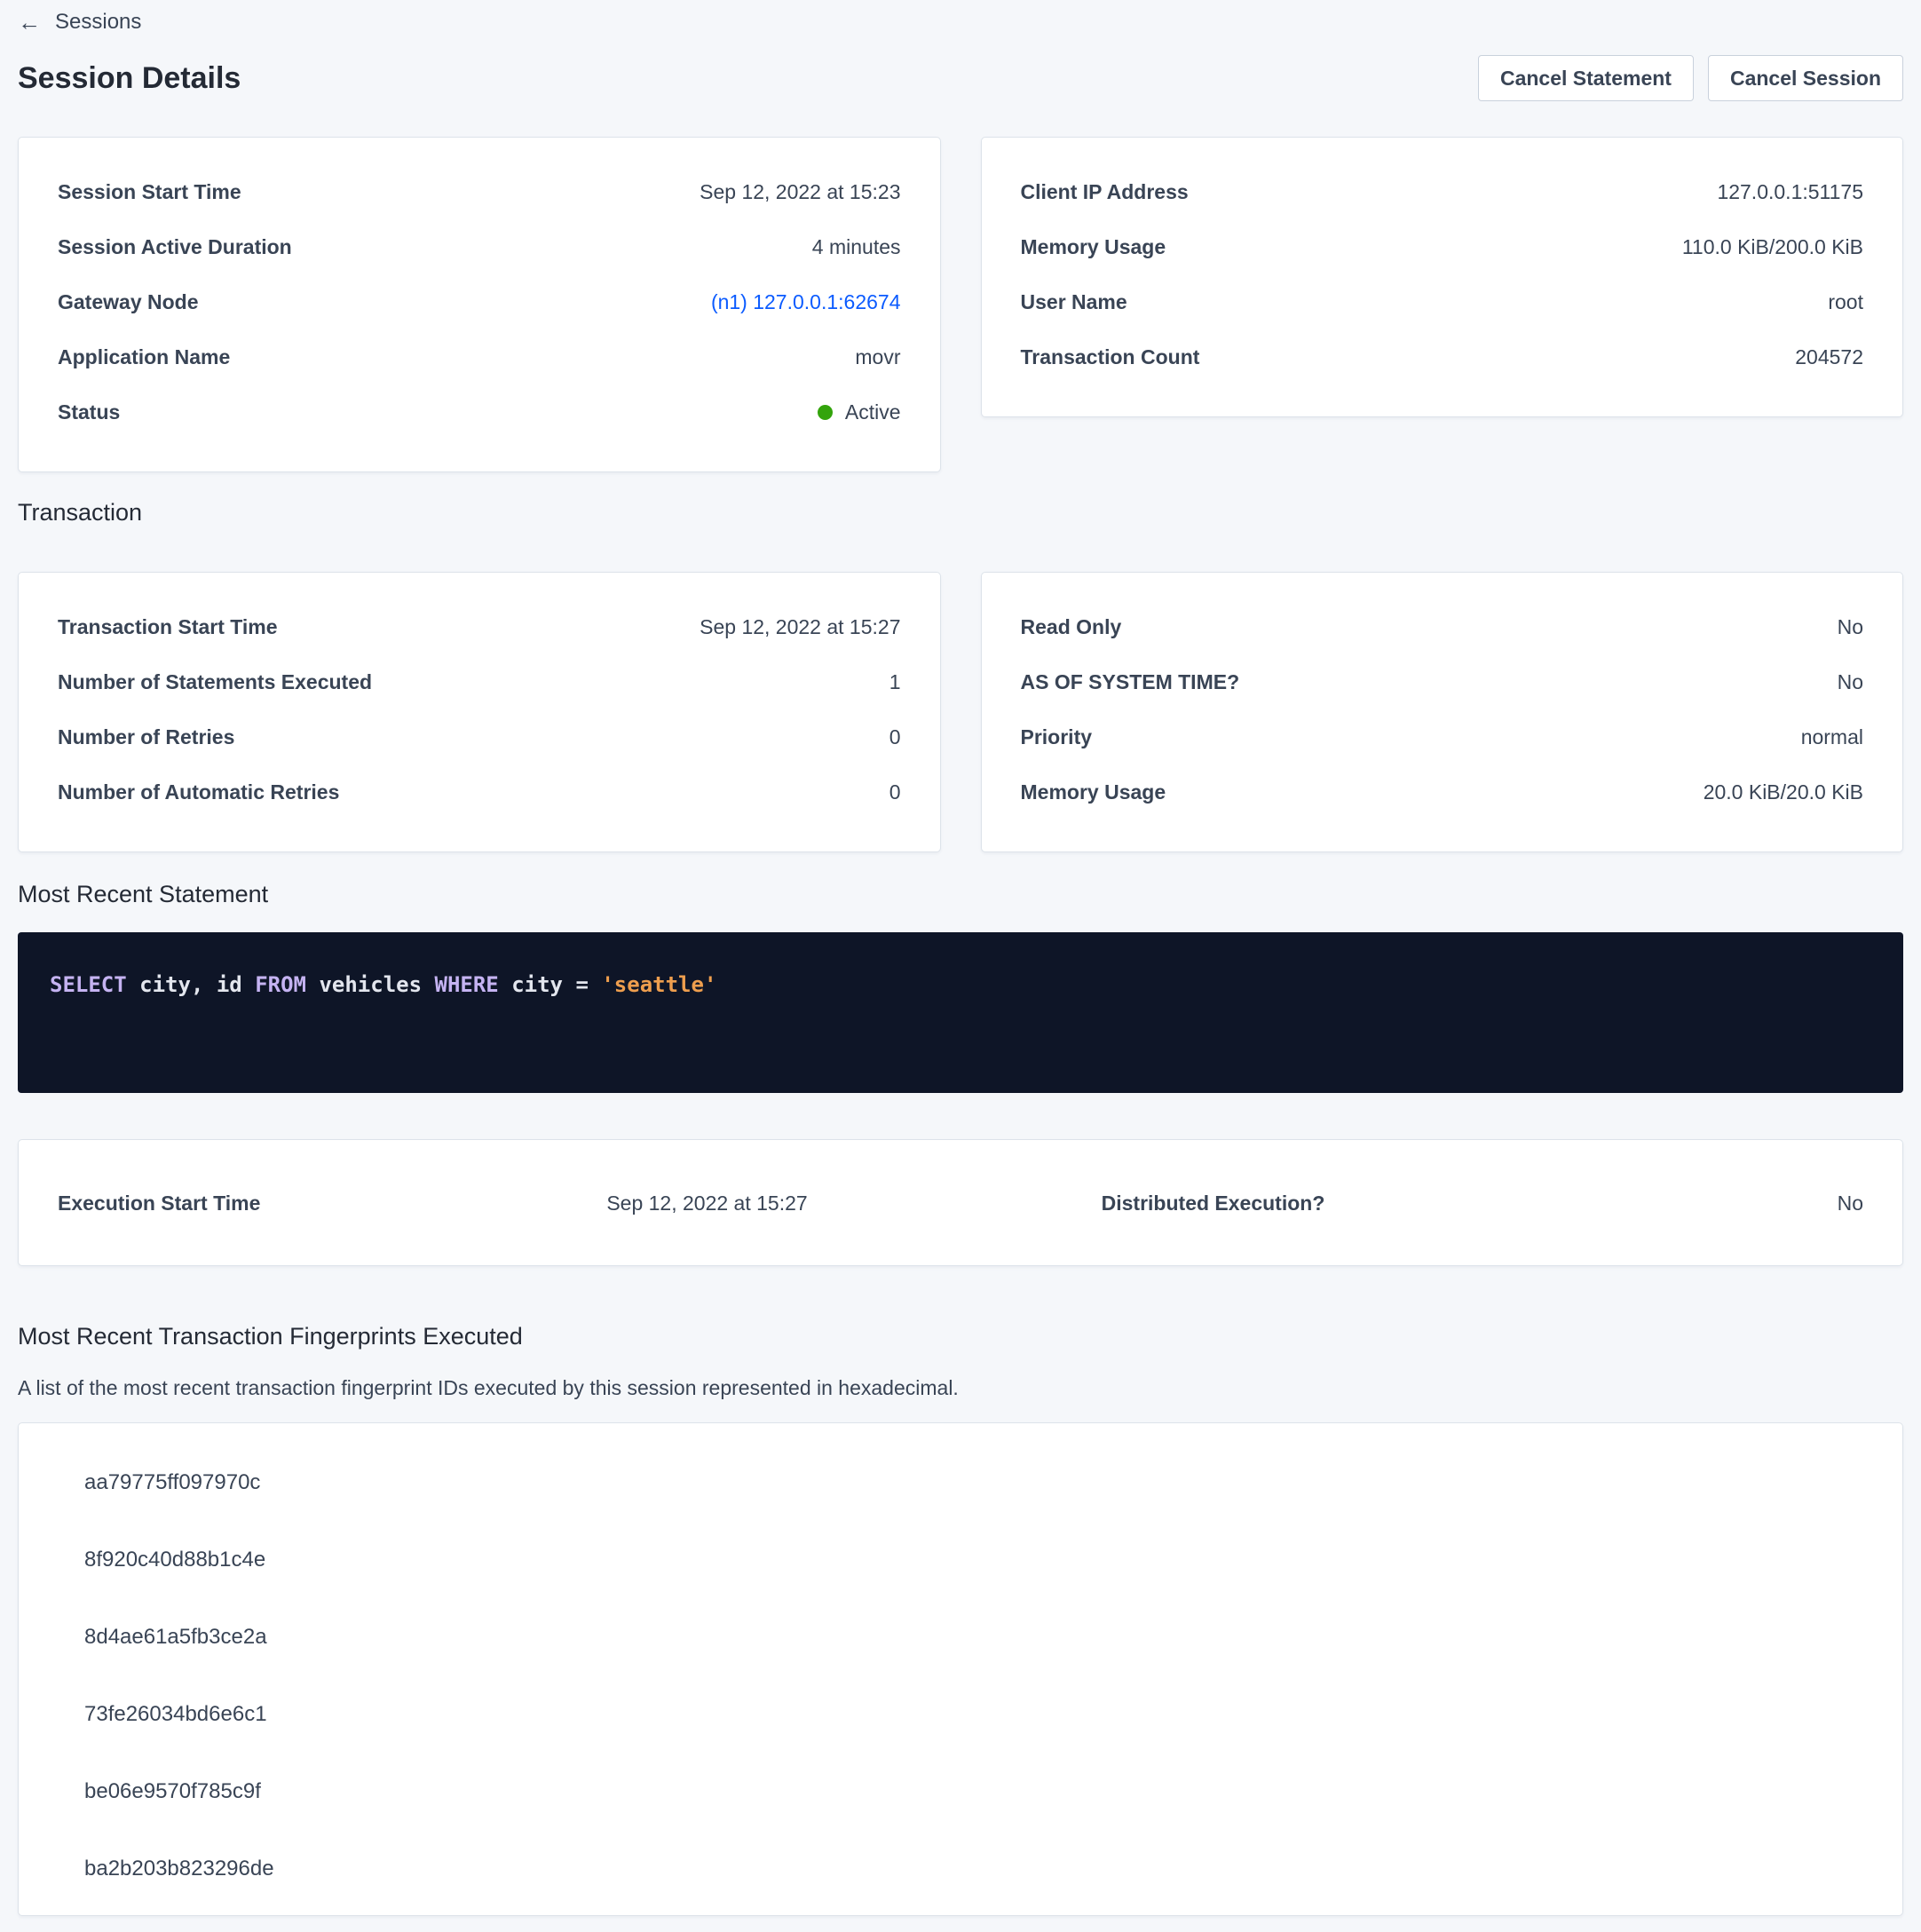 The width and height of the screenshot is (1921, 1932). What do you see at coordinates (800, 191) in the screenshot?
I see `session-start-time-value: Sep 12, 2022 at 15:23` at bounding box center [800, 191].